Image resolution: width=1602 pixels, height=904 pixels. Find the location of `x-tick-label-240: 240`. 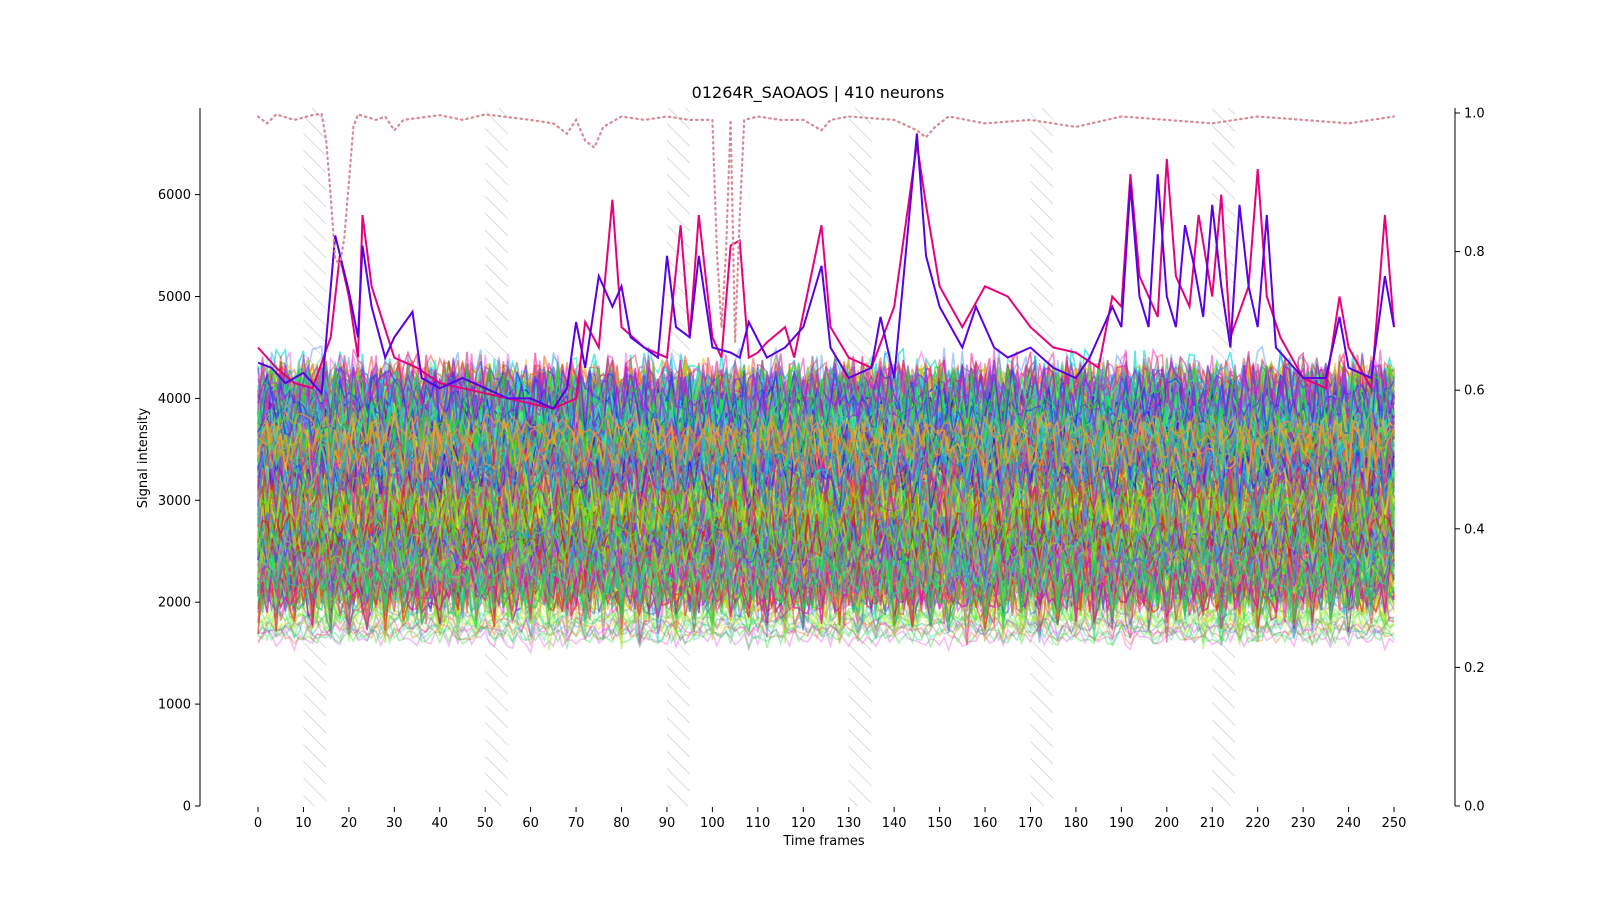

x-tick-label-240: 240 is located at coordinates (1348, 823).